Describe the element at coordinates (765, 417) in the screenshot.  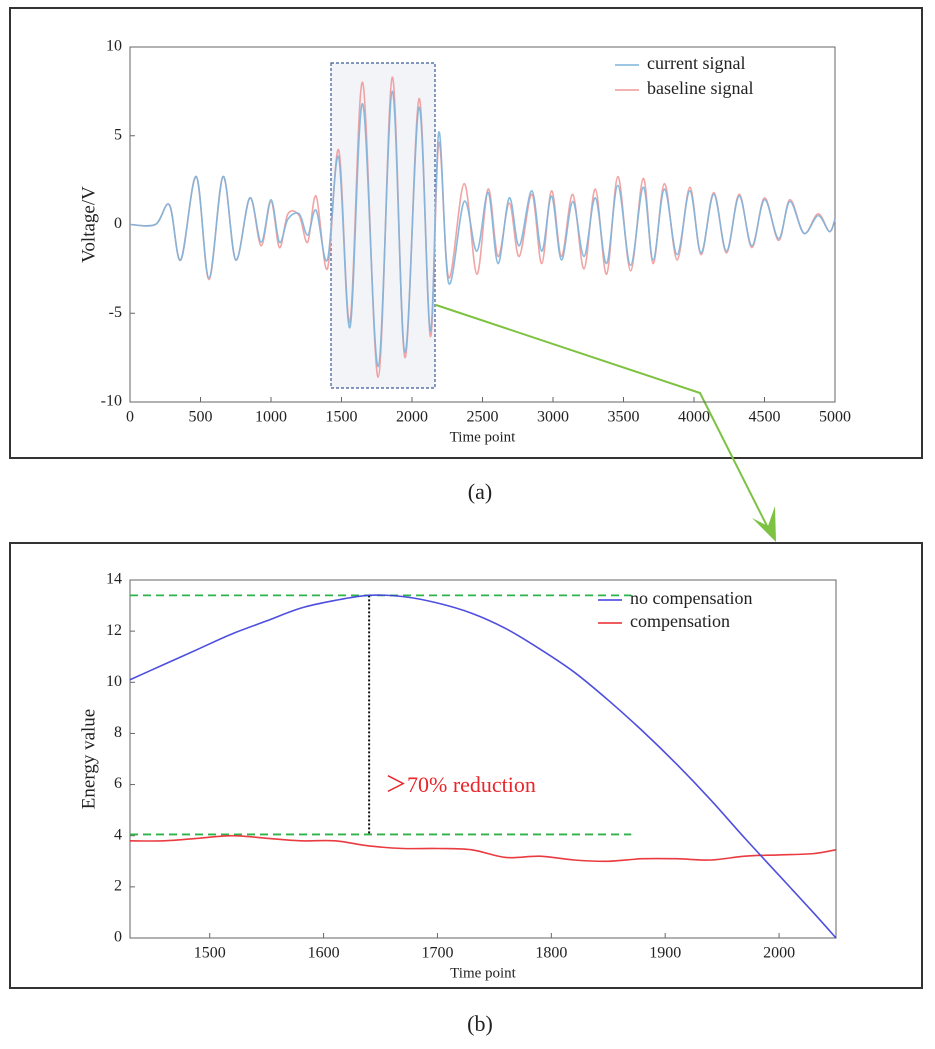
I see `x-tick-label: 4500` at that location.